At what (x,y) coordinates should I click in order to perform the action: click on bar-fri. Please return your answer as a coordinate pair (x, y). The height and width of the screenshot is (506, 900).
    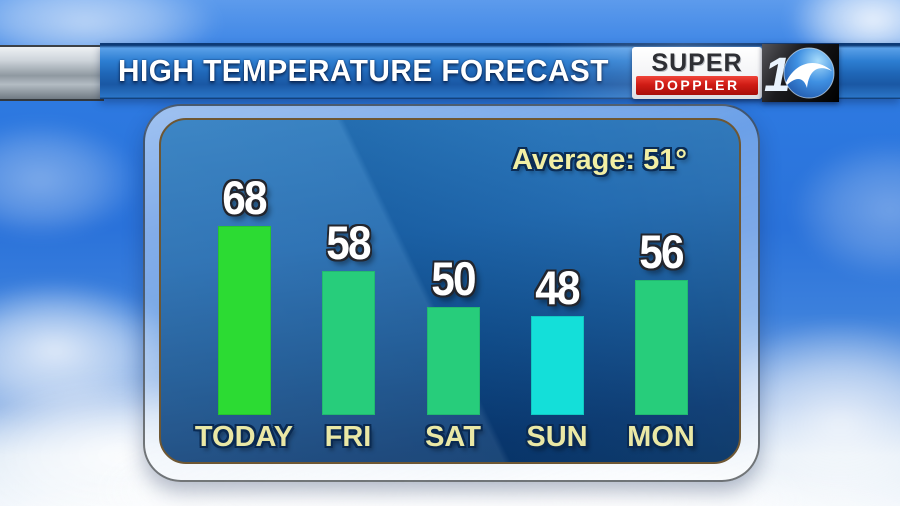
    Looking at the image, I should click on (348, 343).